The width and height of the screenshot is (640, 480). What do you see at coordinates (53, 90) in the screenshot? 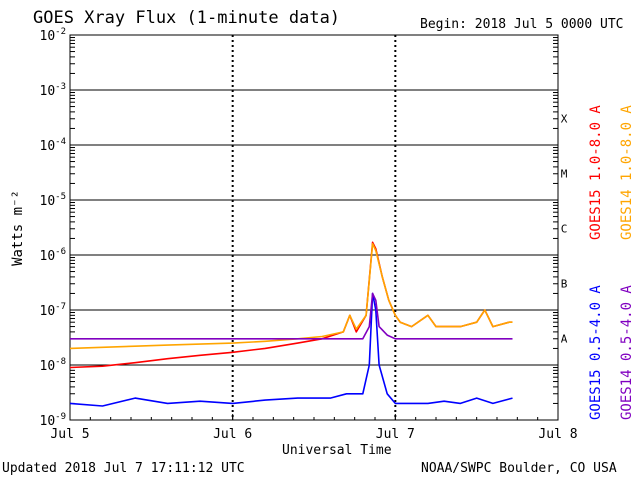
I see `y-tick-label: 10⁻³` at bounding box center [53, 90].